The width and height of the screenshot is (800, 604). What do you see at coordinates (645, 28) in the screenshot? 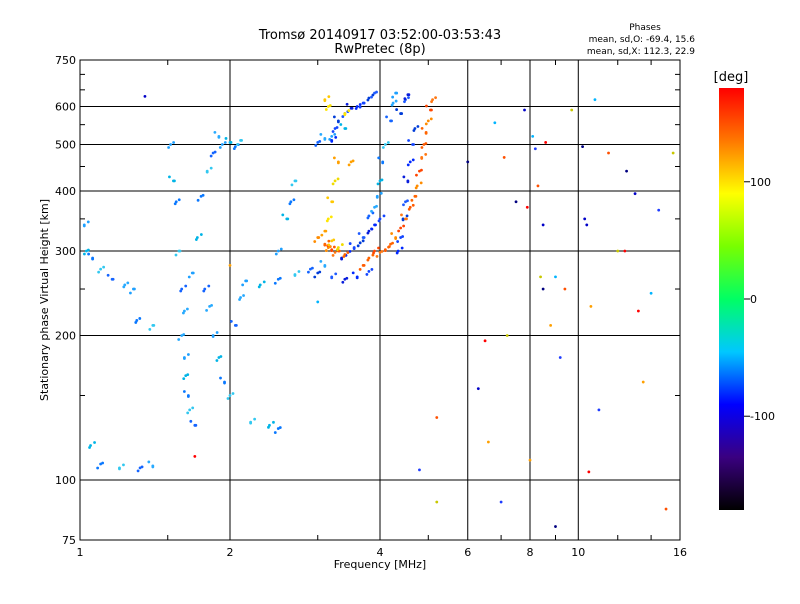
I see `phases-label: Phases` at bounding box center [645, 28].